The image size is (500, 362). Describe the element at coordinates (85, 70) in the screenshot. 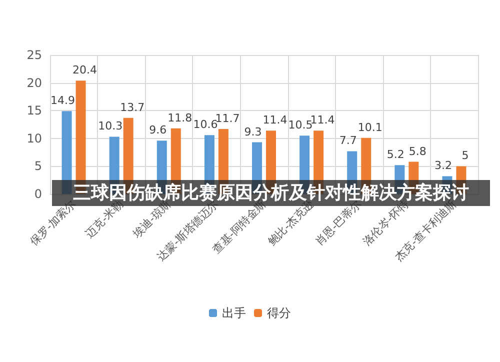

I see `data-label: 20.4` at that location.